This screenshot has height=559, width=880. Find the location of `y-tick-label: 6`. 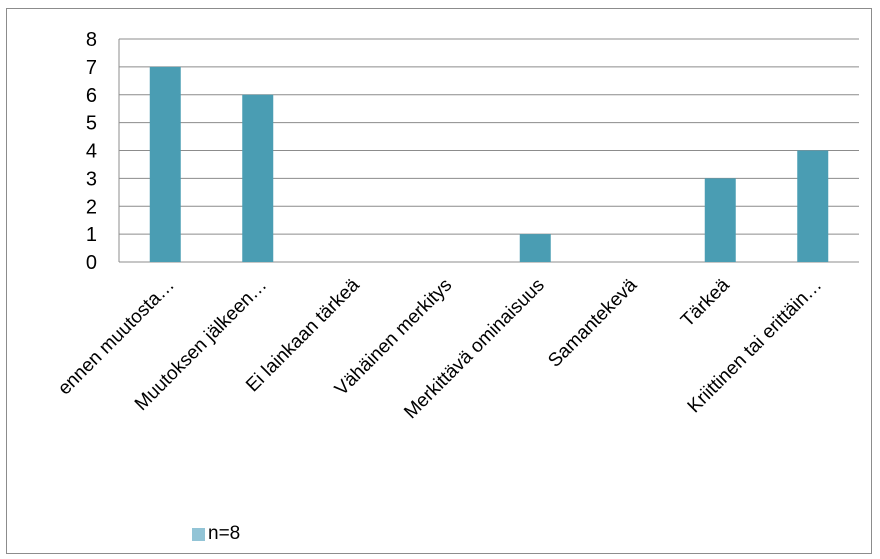

y-tick-label: 6 is located at coordinates (91, 96).